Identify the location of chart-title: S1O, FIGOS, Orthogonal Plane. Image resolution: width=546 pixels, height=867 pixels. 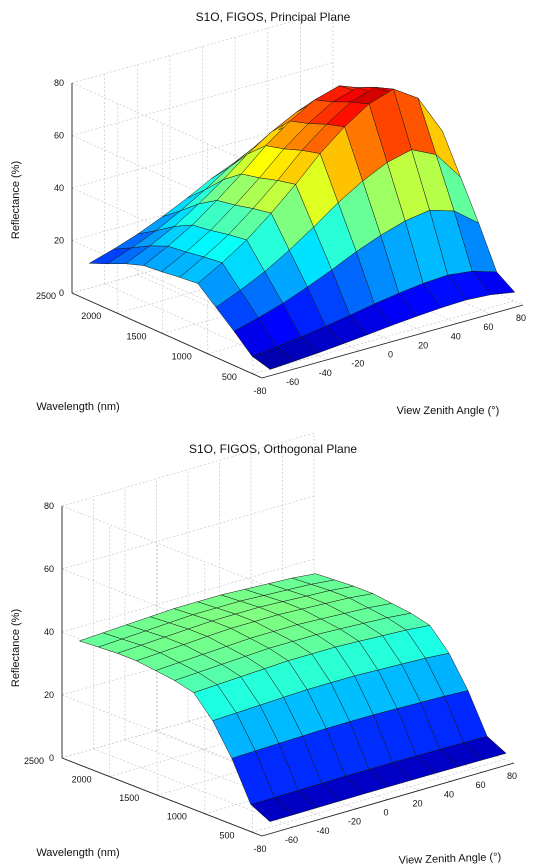
(273, 449).